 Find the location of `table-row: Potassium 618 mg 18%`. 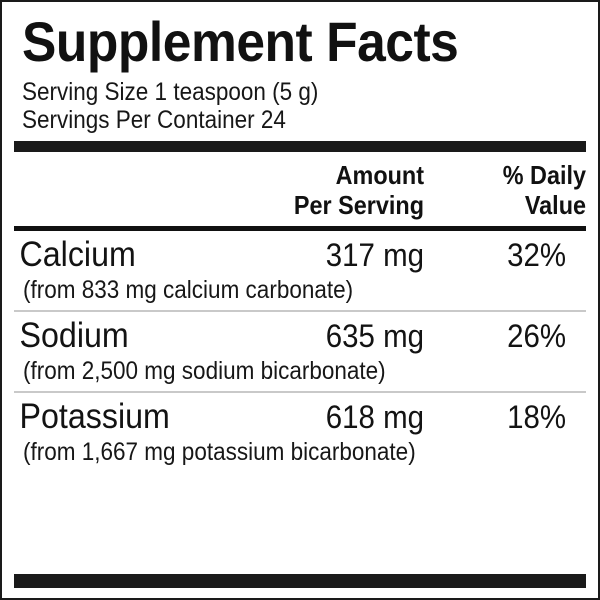

table-row: Potassium 618 mg 18% is located at coordinates (300, 415).